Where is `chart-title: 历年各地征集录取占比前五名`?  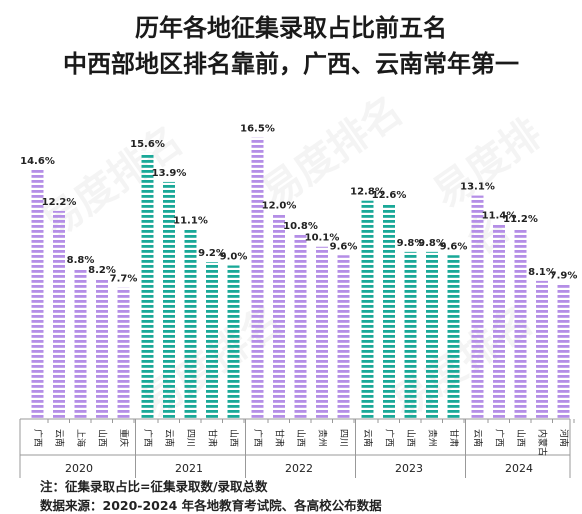
chart-title: 历年各地征集录取占比前五名 is located at coordinates (291, 27).